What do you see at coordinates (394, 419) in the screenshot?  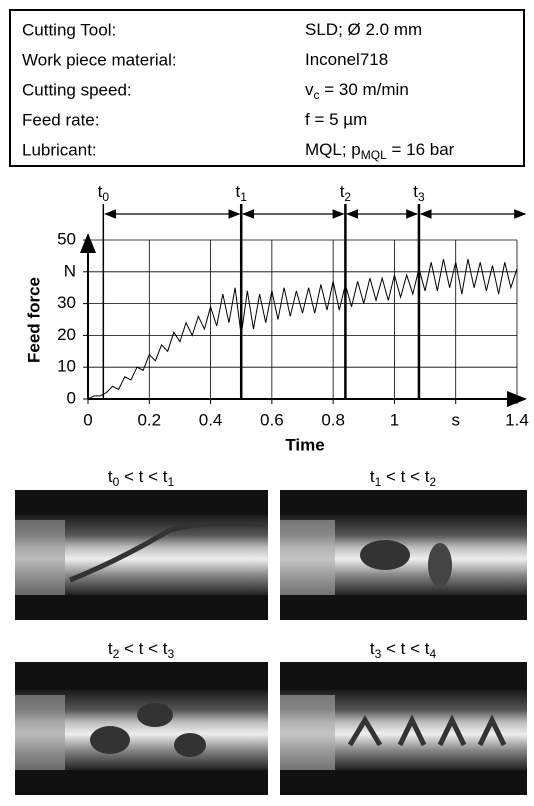 I see `x-tick-label: 1` at bounding box center [394, 419].